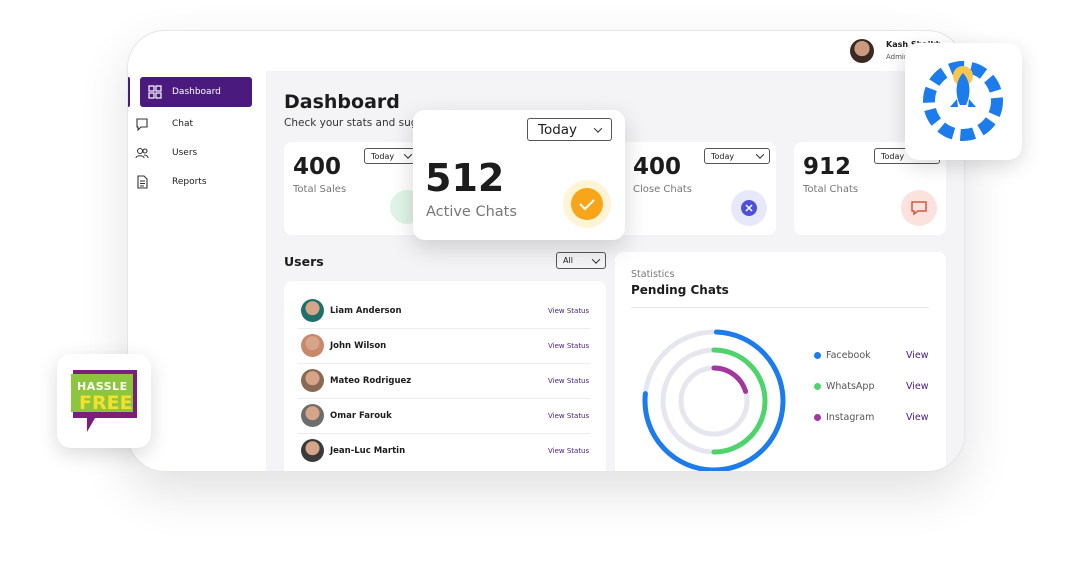 The width and height of the screenshot is (1080, 562). Describe the element at coordinates (831, 189) in the screenshot. I see `stat-label: Total Chats` at that location.